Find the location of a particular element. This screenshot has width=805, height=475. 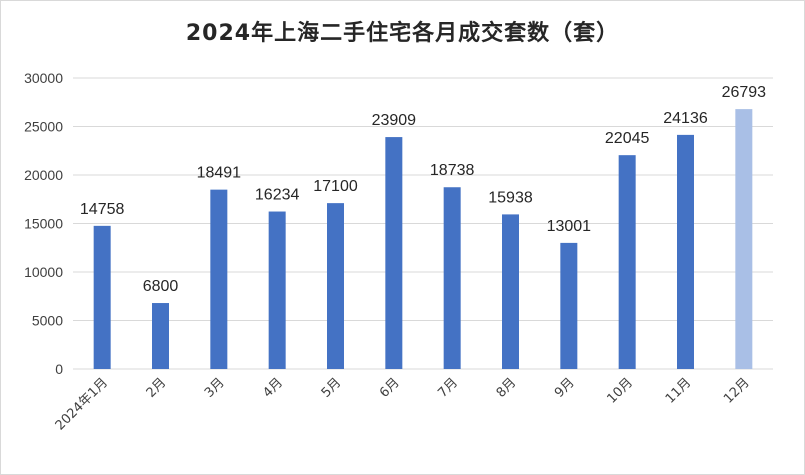

x-tick-label: 2024年1月 is located at coordinates (82, 404).